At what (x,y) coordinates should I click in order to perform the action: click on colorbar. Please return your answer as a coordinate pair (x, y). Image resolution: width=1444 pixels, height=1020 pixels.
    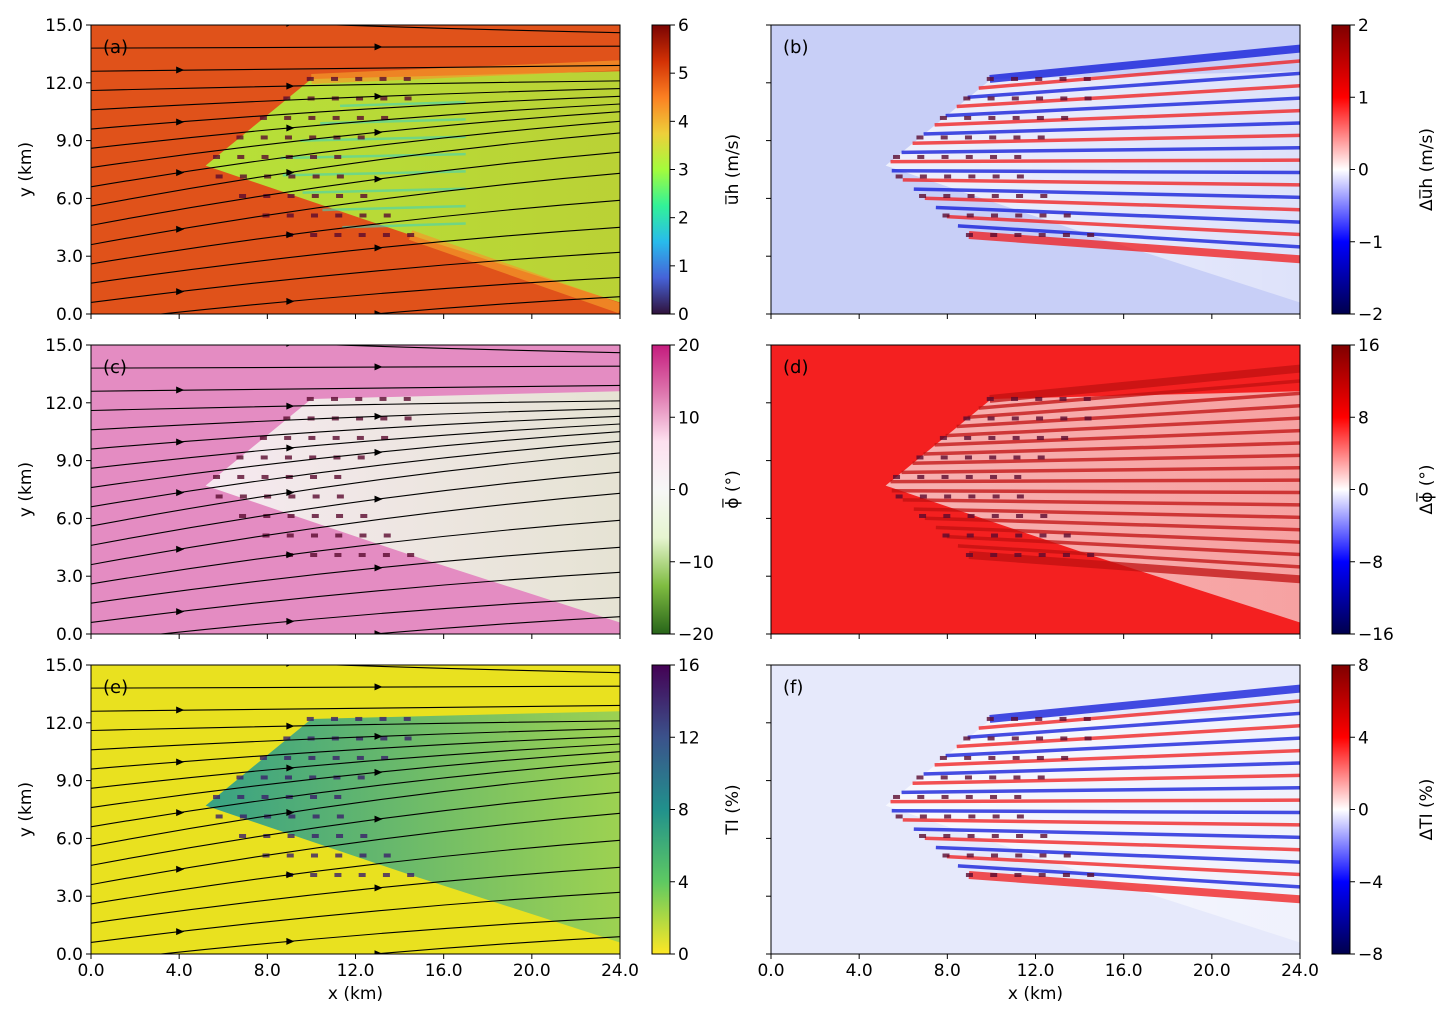
    Looking at the image, I should click on (661, 489).